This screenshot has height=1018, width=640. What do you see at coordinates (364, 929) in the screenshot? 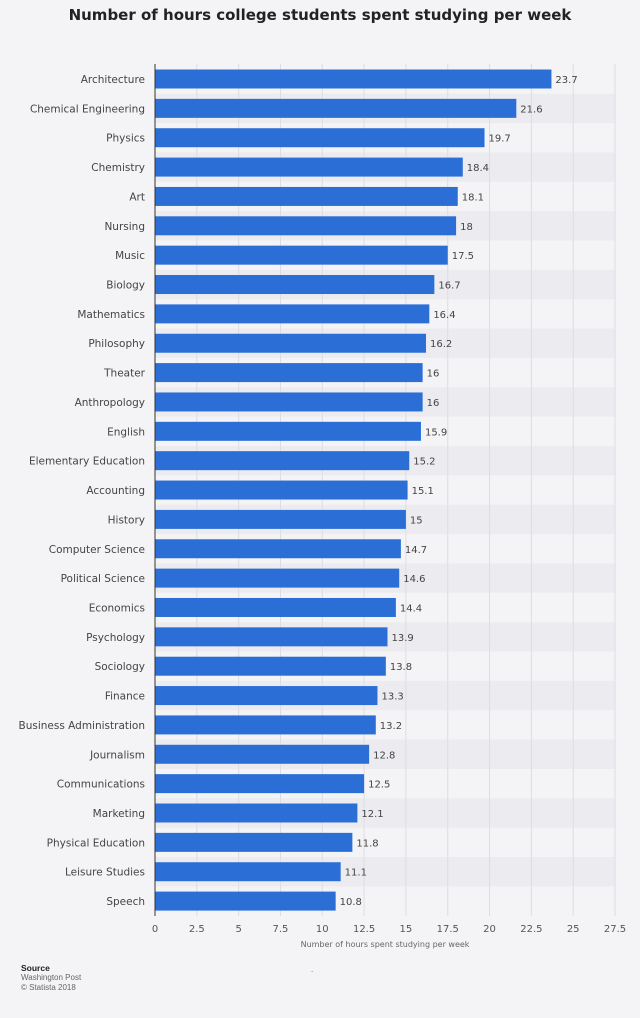
I see `x-tick-label: 12.5` at bounding box center [364, 929].